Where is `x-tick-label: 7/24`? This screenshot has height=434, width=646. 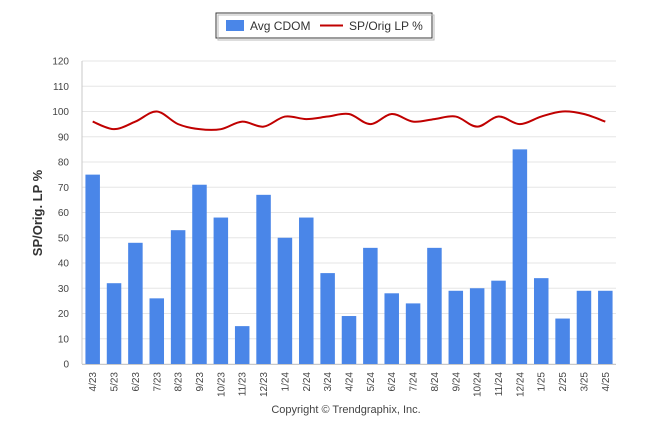
x-tick-label: 7/24 is located at coordinates (414, 382).